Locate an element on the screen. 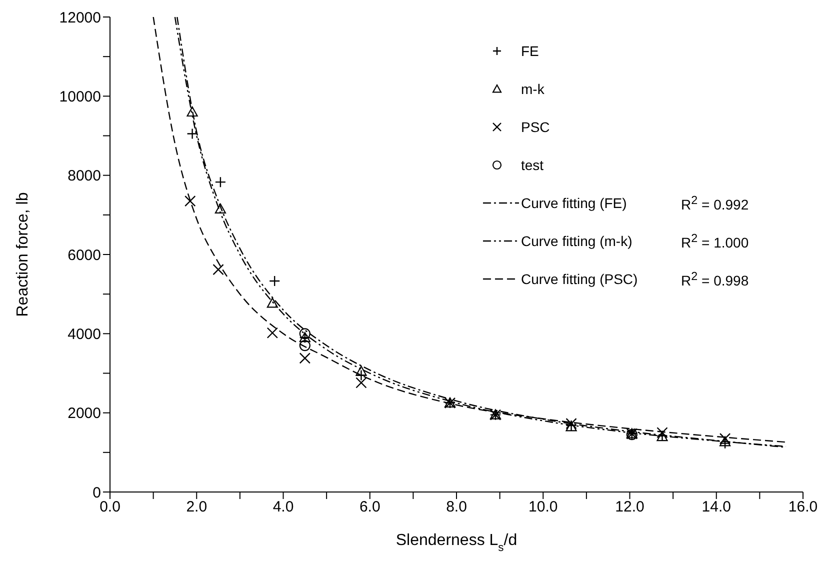  x-tick-label: 6.0 is located at coordinates (369, 507).